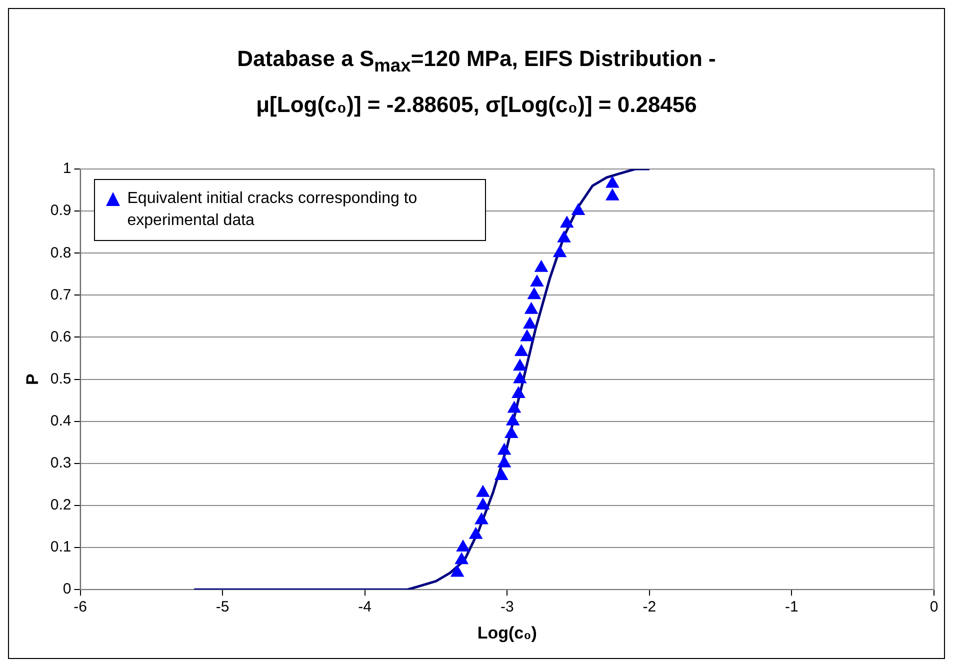  What do you see at coordinates (61, 463) in the screenshot?
I see `y-tick-label: 0.3` at bounding box center [61, 463].